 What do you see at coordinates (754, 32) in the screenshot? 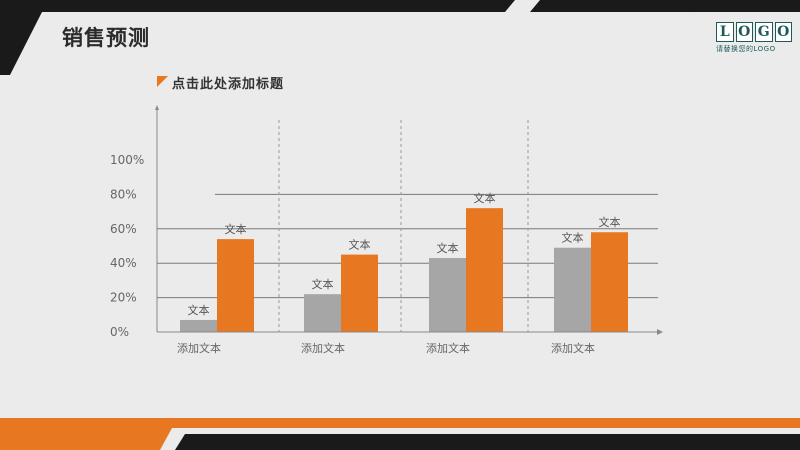
I see `logo-letters: L O G O` at bounding box center [754, 32].